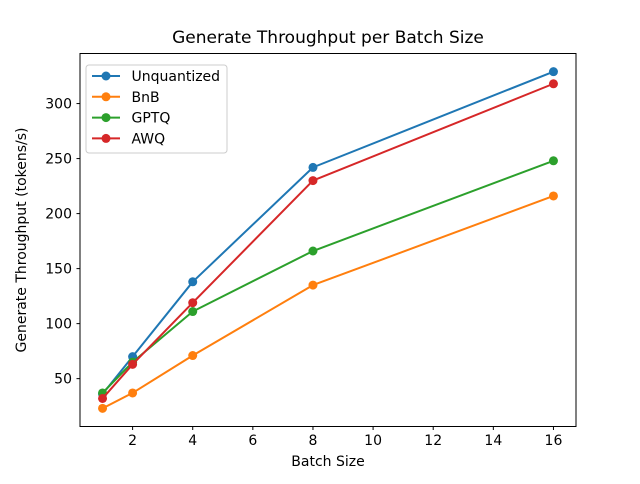 Image resolution: width=640 pixels, height=484 pixels. I want to click on legend-marker-gptq, so click(106, 118).